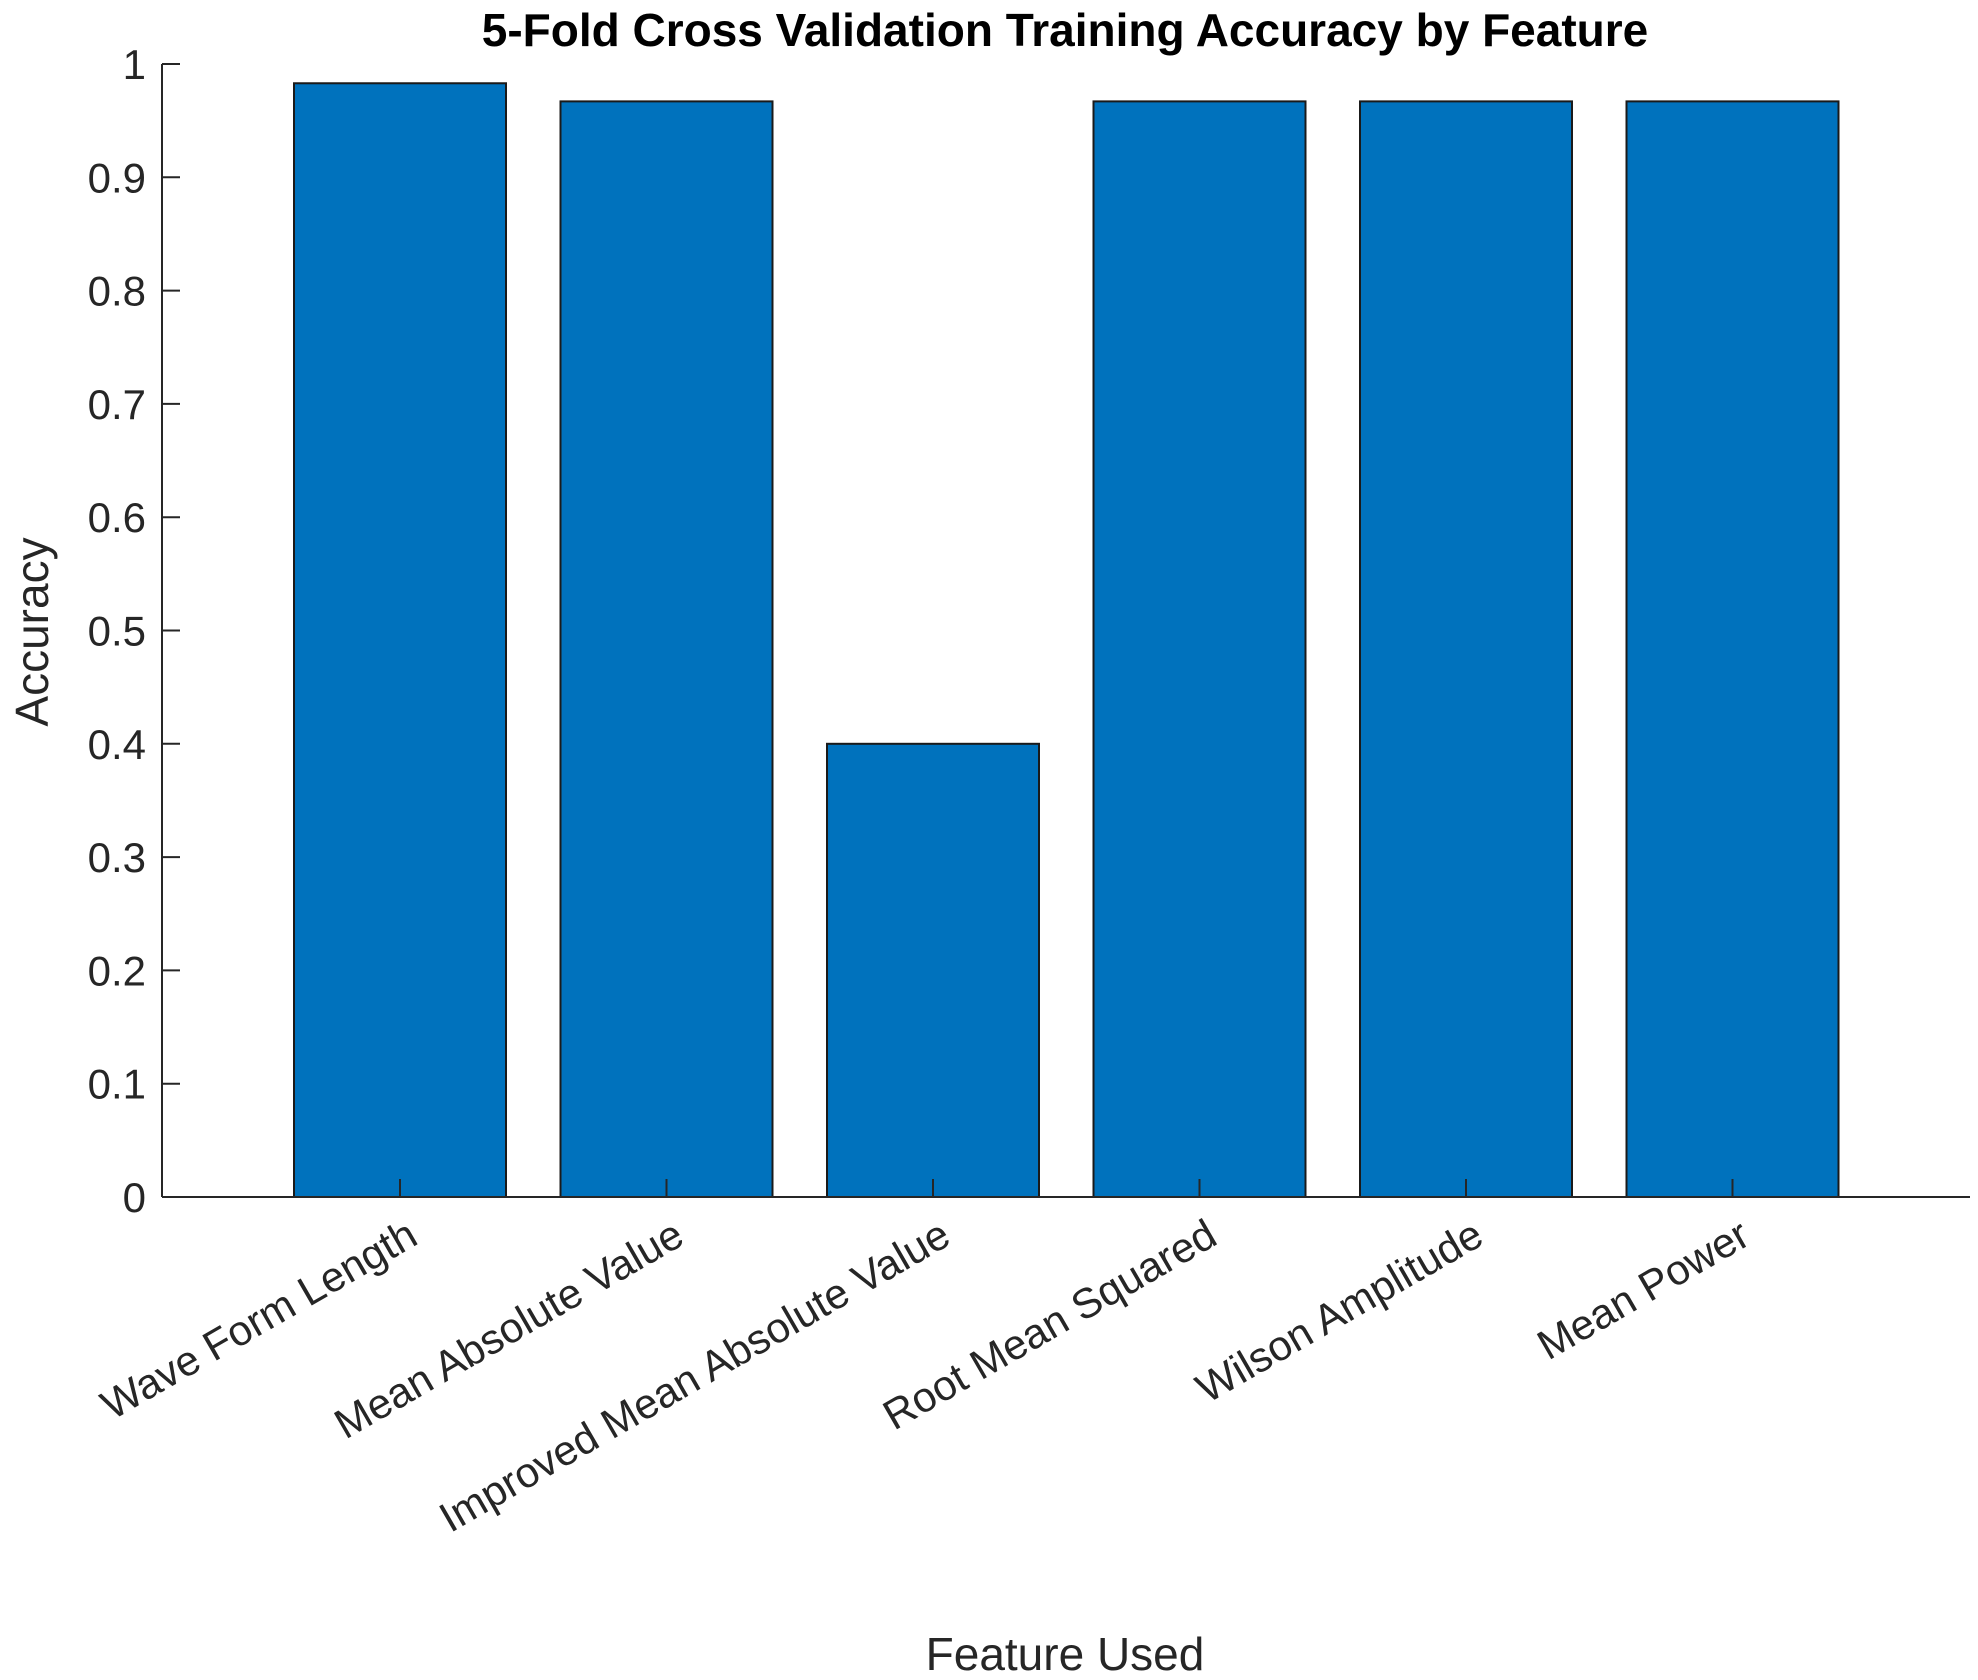  I want to click on y-tick-label: 0, so click(134, 1197).